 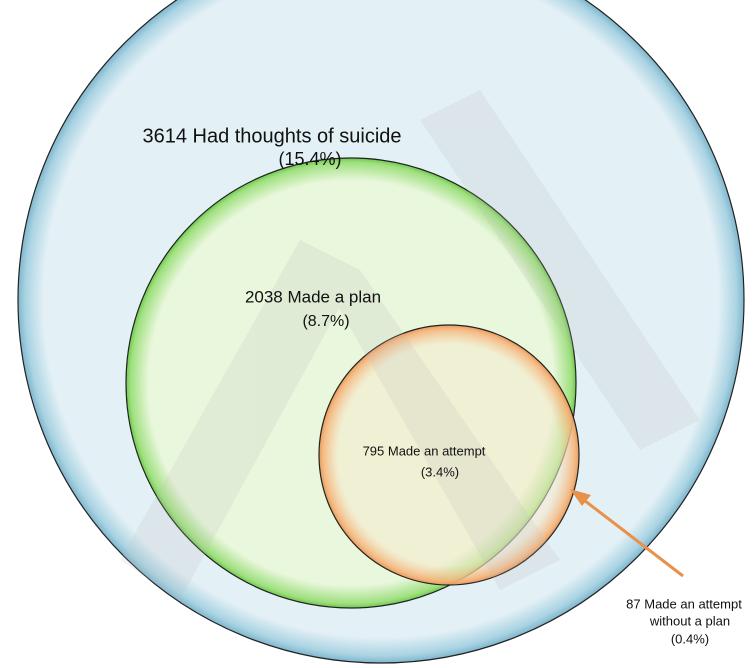 What do you see at coordinates (689, 620) in the screenshot?
I see `callout-line: without a plan` at bounding box center [689, 620].